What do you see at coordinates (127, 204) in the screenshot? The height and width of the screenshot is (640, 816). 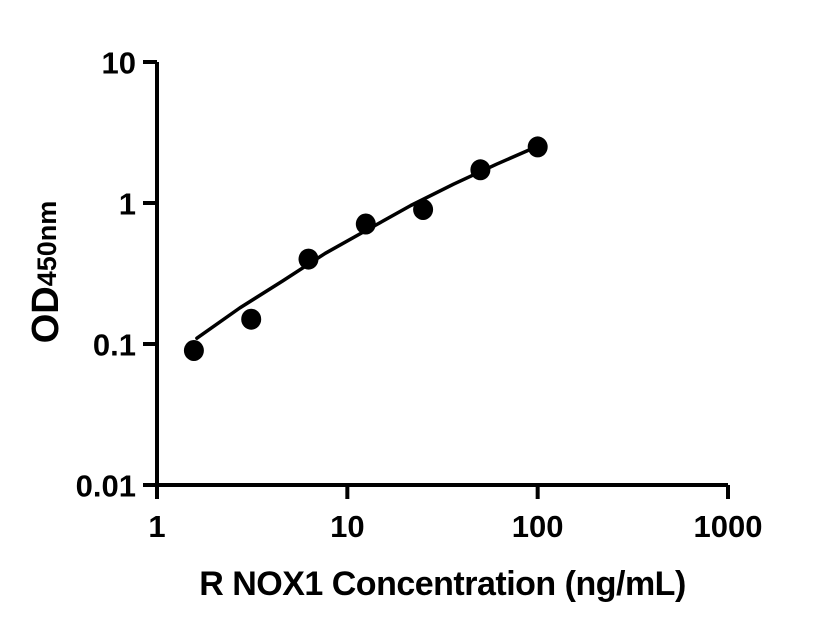 I see `y-axis-tick-label: 1` at bounding box center [127, 204].